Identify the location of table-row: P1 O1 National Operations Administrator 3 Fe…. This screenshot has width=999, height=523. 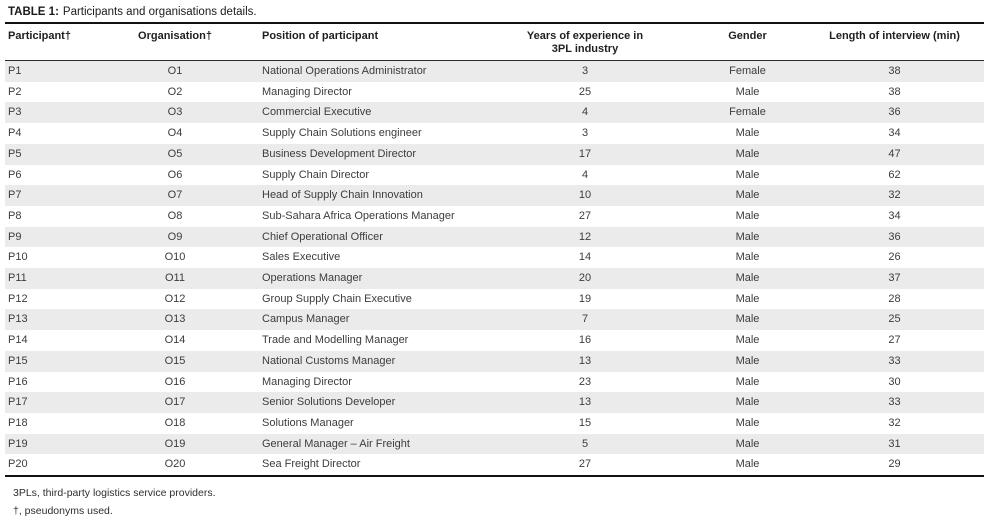
(494, 71).